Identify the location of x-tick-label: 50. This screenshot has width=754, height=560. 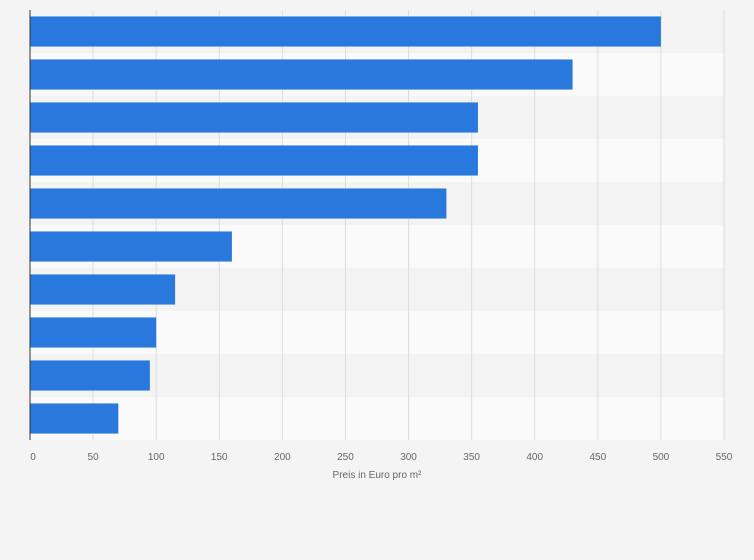
(94, 457).